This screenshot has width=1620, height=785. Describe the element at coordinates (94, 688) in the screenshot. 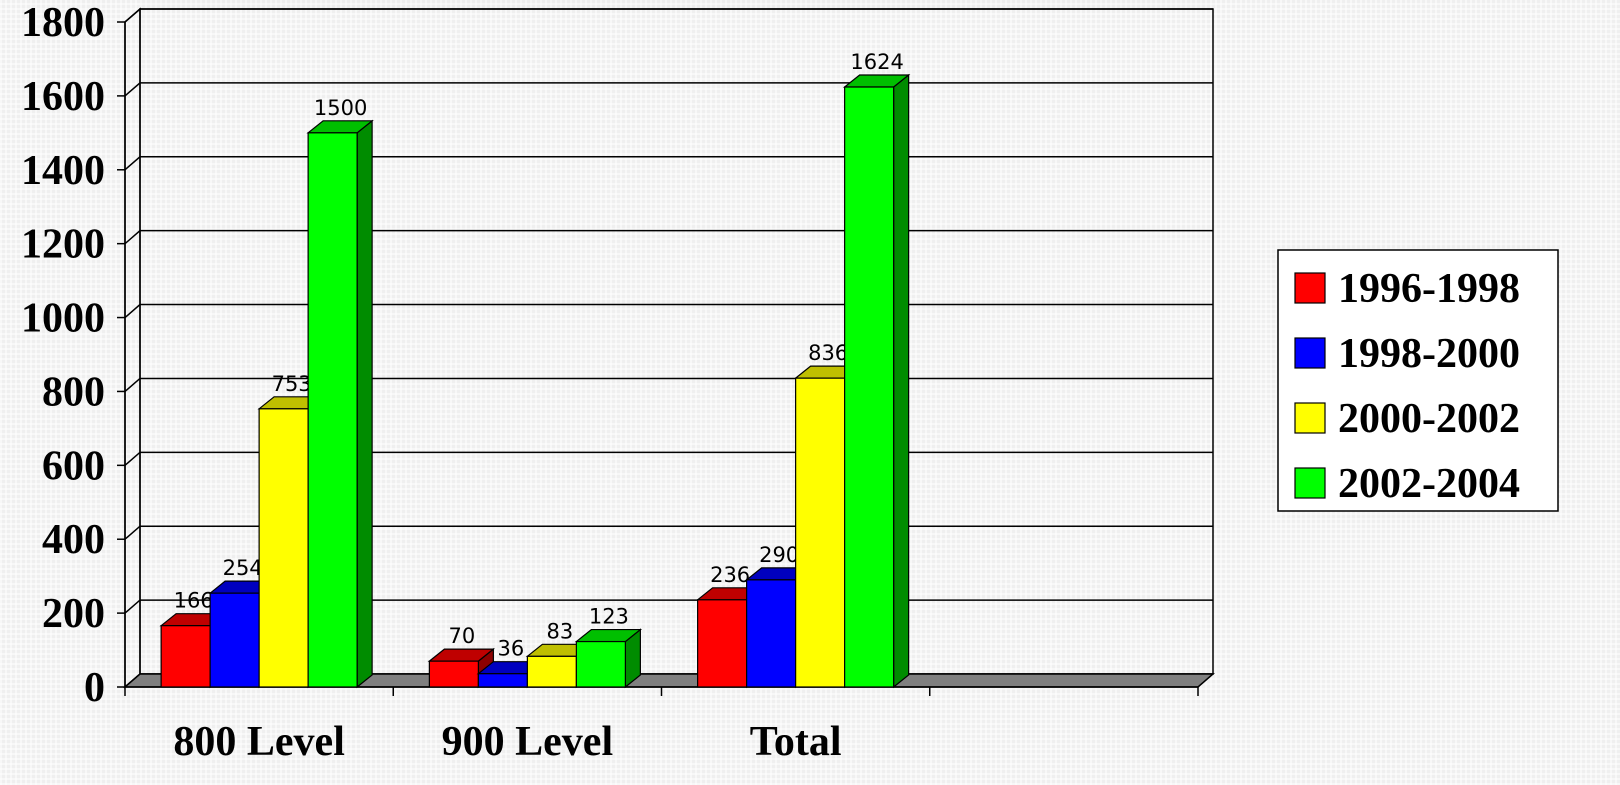

I see `y-tick-label: 0` at that location.